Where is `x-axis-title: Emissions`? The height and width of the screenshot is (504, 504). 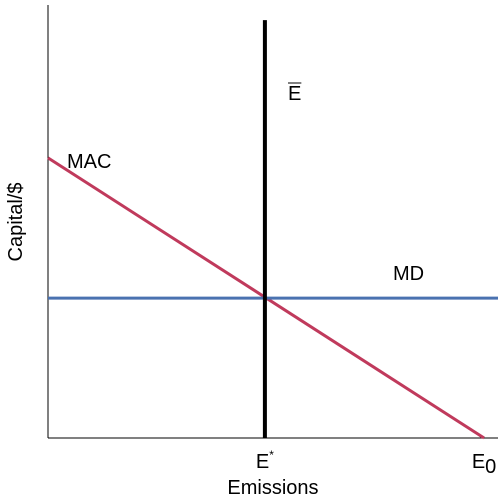
x-axis-title: Emissions is located at coordinates (272, 488).